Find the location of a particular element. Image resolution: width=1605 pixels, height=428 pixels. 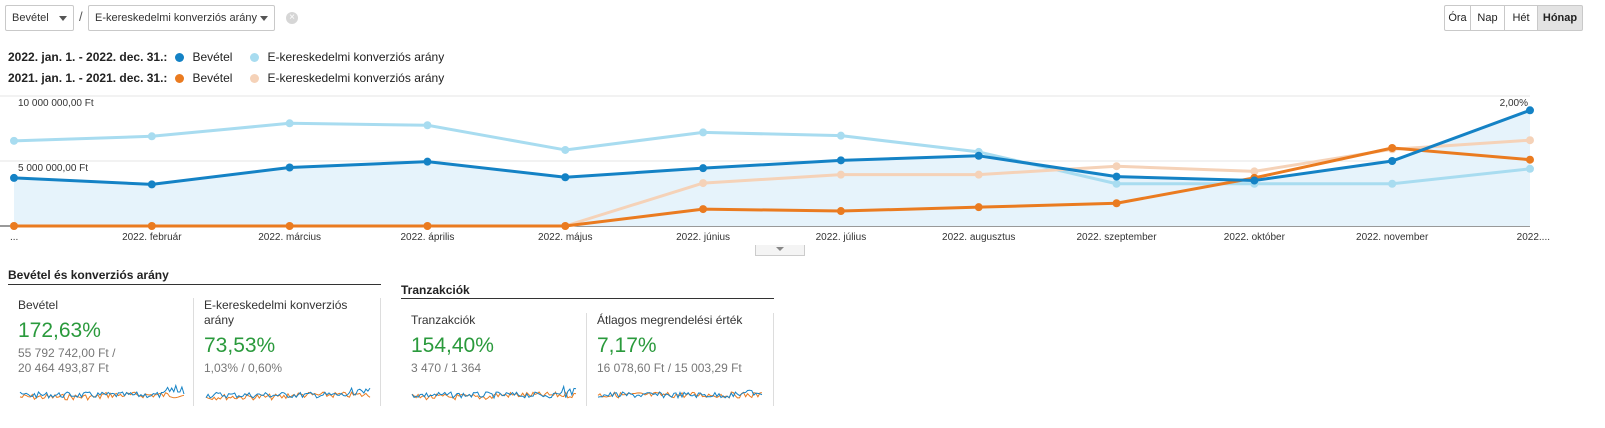

x-tick-label: 2022. április is located at coordinates (427, 237).